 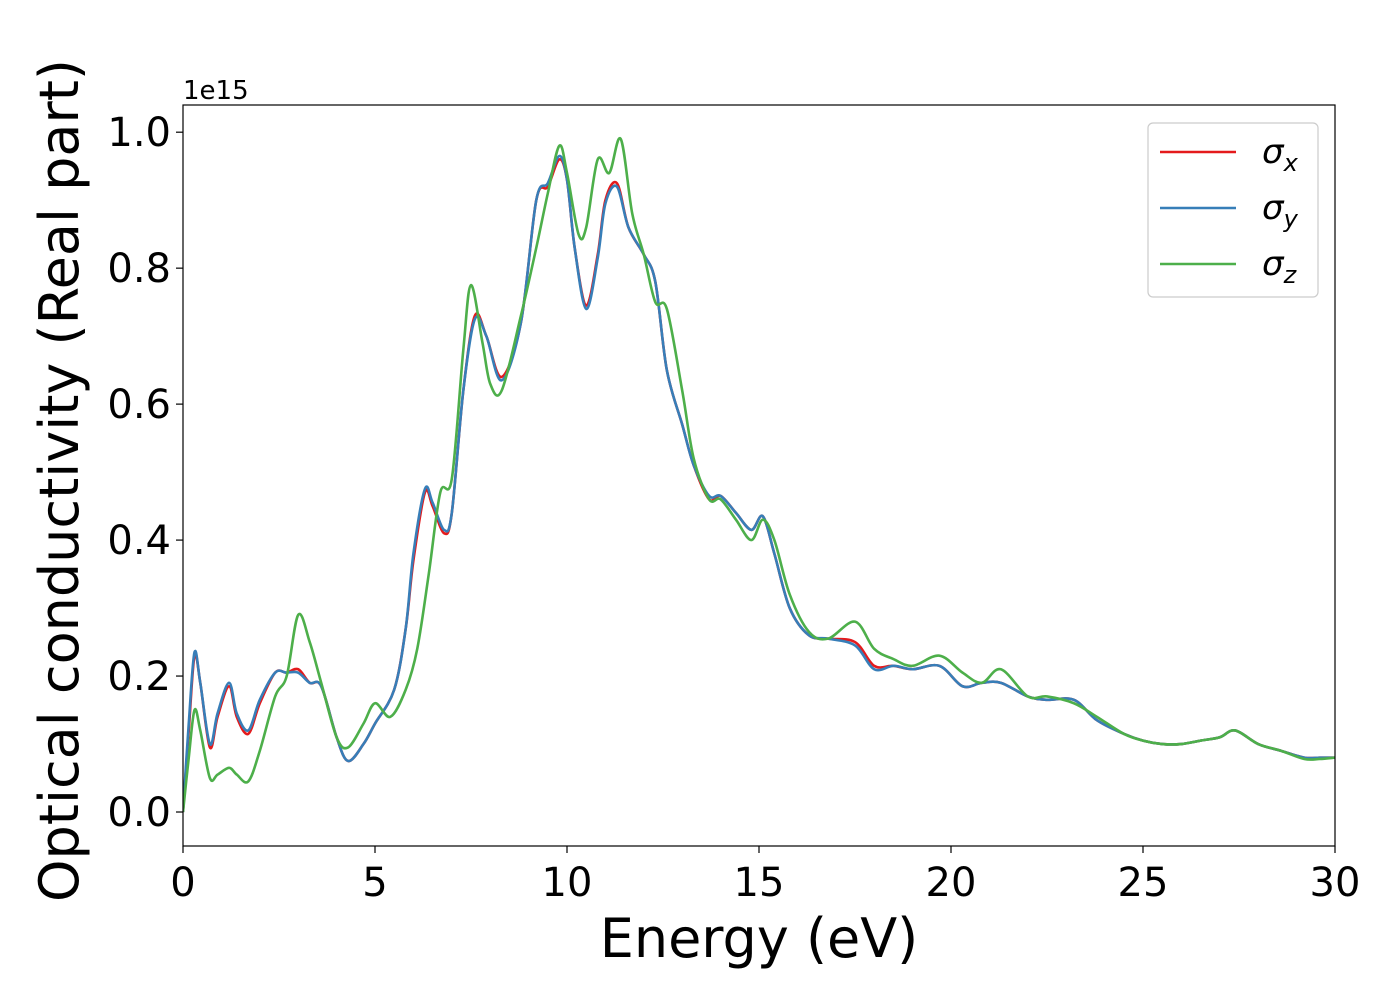 I want to click on legend-label-y: σy, so click(x=1280, y=210).